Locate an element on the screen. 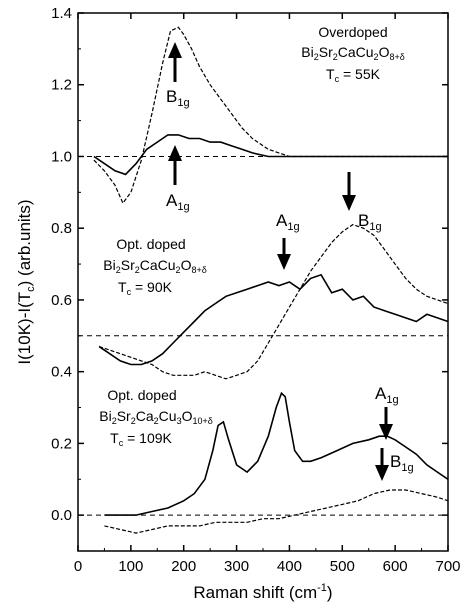 The height and width of the screenshot is (609, 465). x-tick-label: 700 is located at coordinates (447, 566).